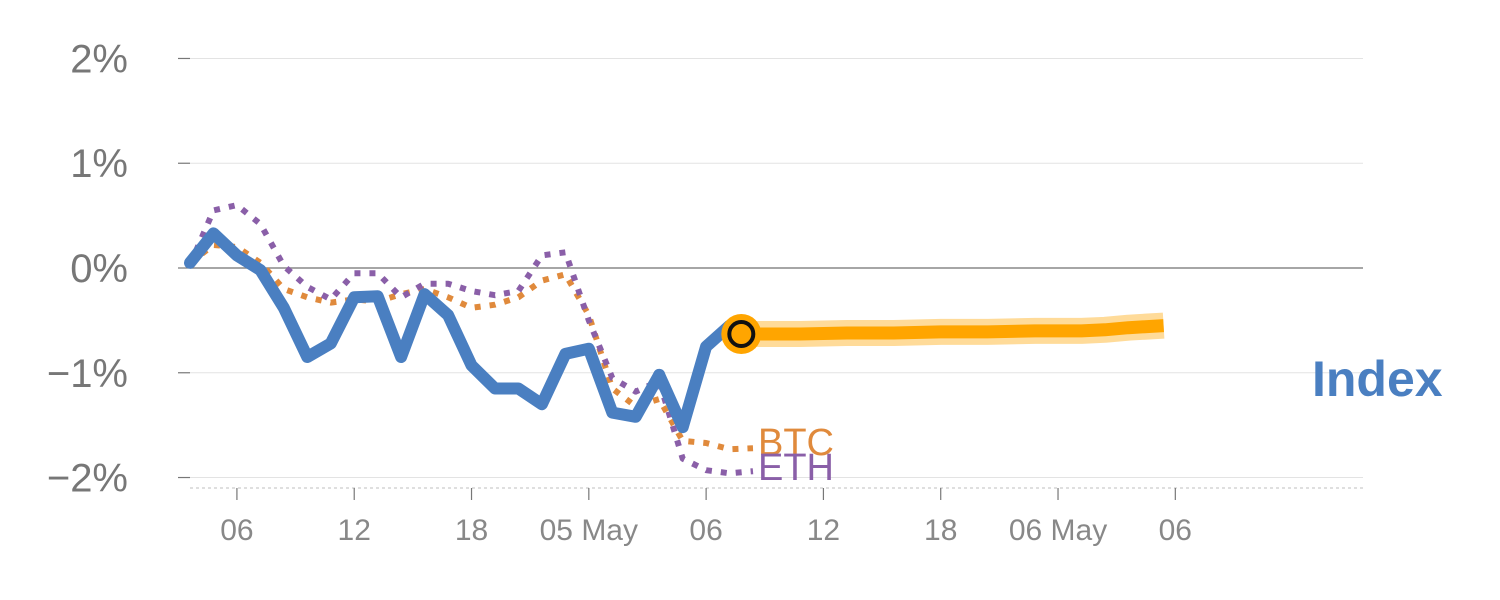 This screenshot has width=1500, height=600. What do you see at coordinates (823, 530) in the screenshot?
I see `x-tick-label-5: 12` at bounding box center [823, 530].